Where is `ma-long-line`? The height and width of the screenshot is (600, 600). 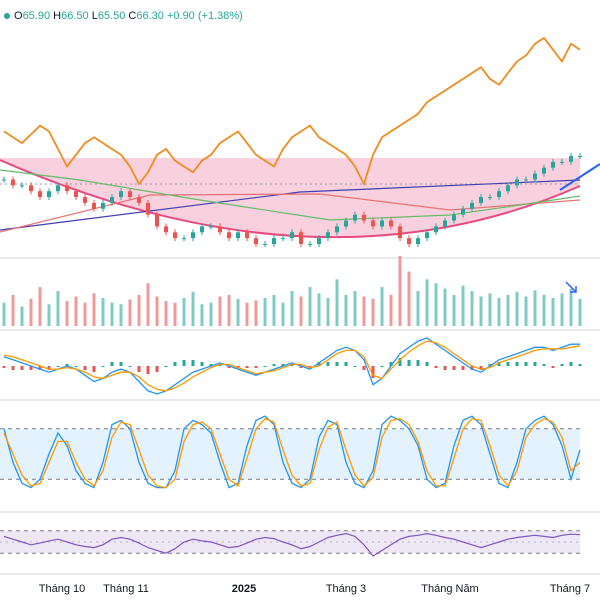
ma-long-line is located at coordinates (290, 205).